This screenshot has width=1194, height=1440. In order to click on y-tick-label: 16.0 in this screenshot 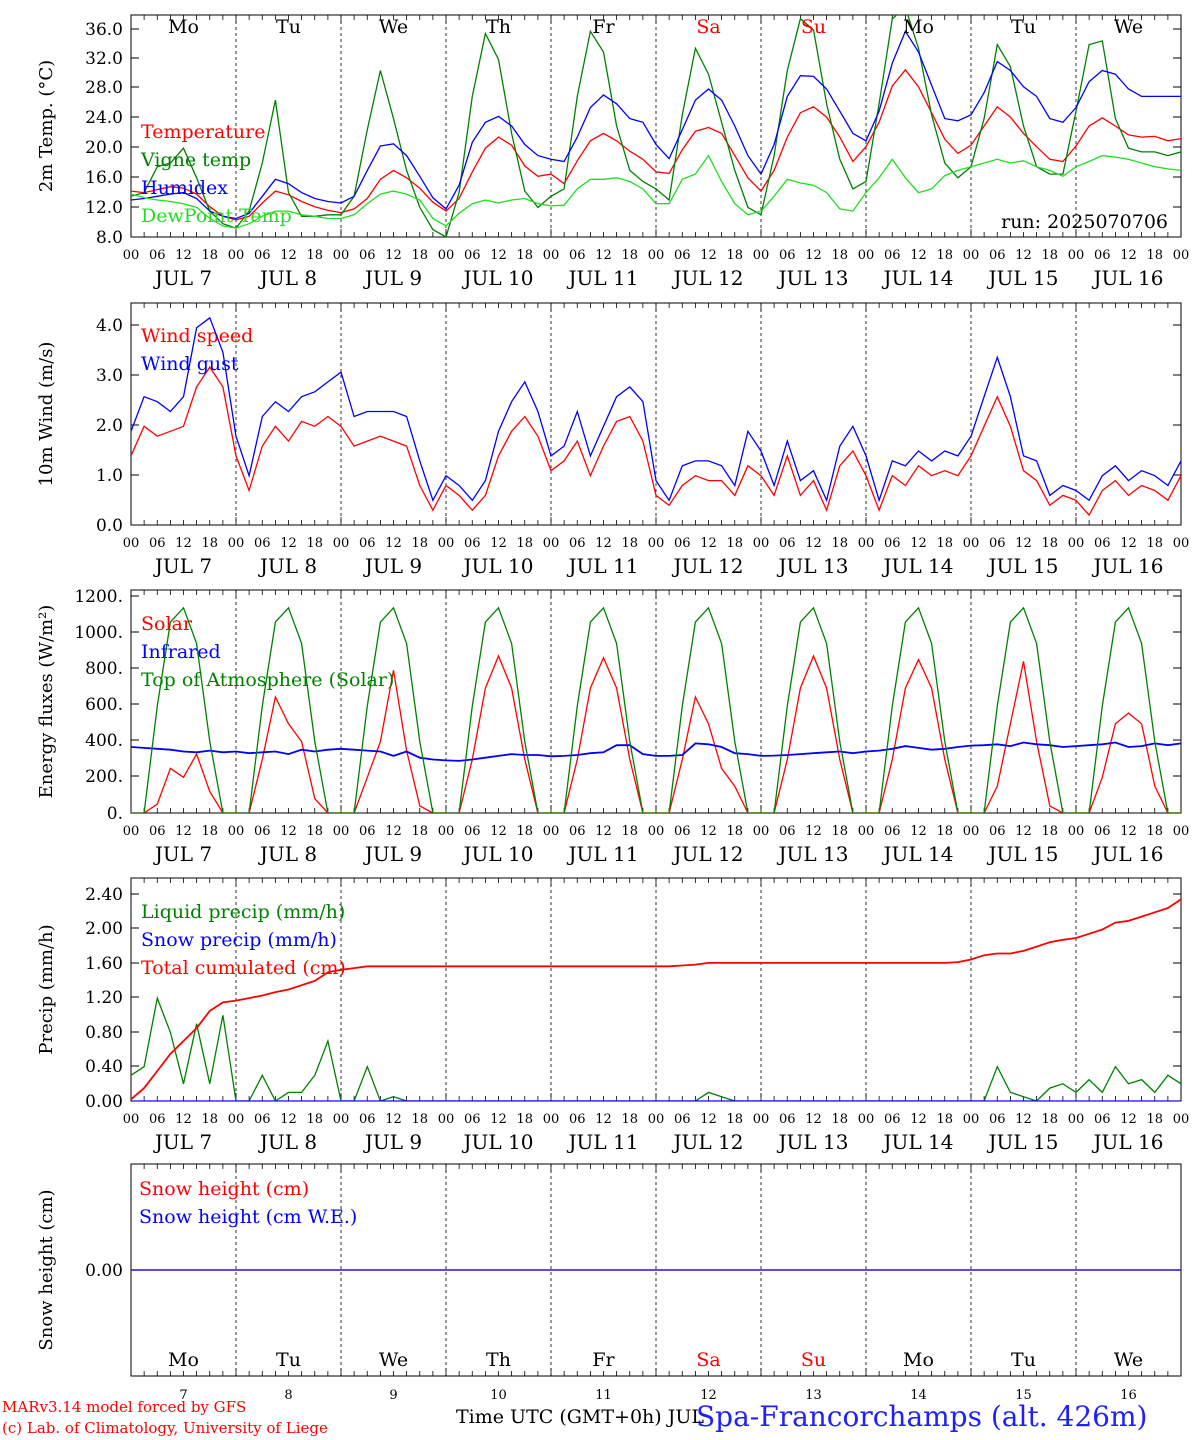, I will do `click(104, 178)`.